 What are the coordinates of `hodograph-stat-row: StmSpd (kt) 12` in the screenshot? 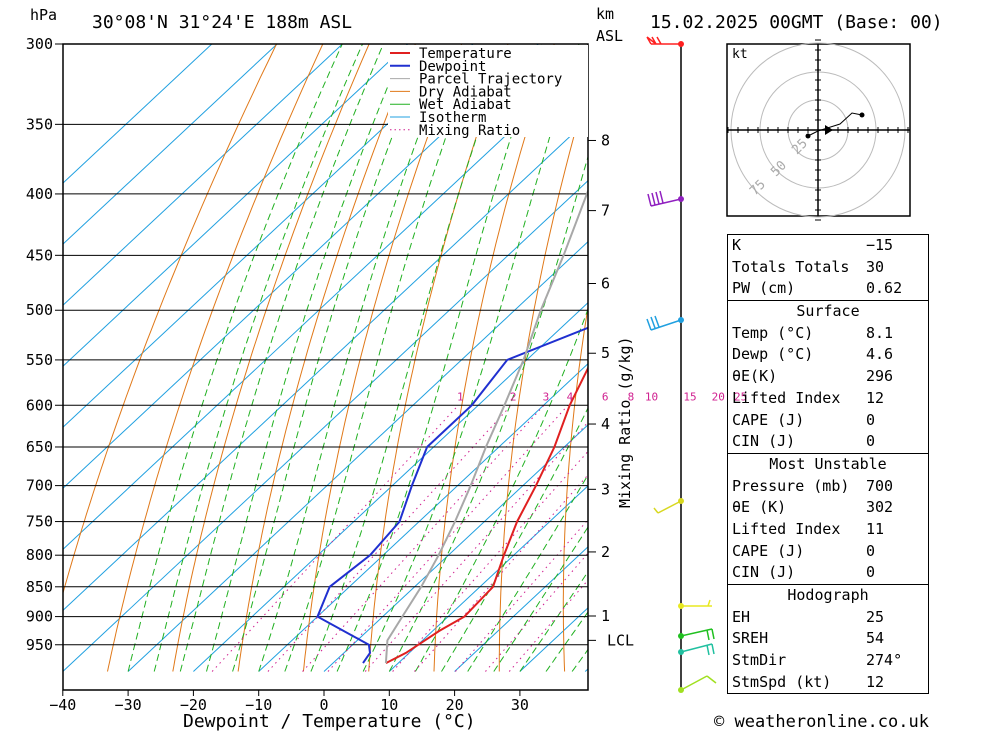 It's located at (828, 683).